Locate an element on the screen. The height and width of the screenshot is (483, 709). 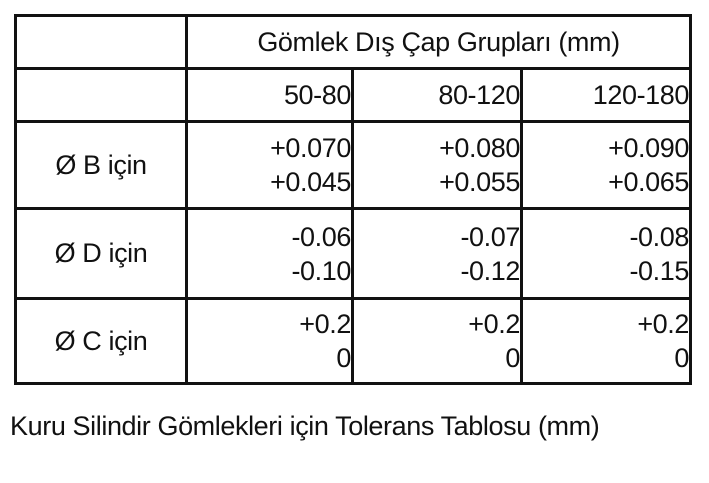
group-header-row: Gömlek Dış Çap Grupları (mm) is located at coordinates (353, 42).